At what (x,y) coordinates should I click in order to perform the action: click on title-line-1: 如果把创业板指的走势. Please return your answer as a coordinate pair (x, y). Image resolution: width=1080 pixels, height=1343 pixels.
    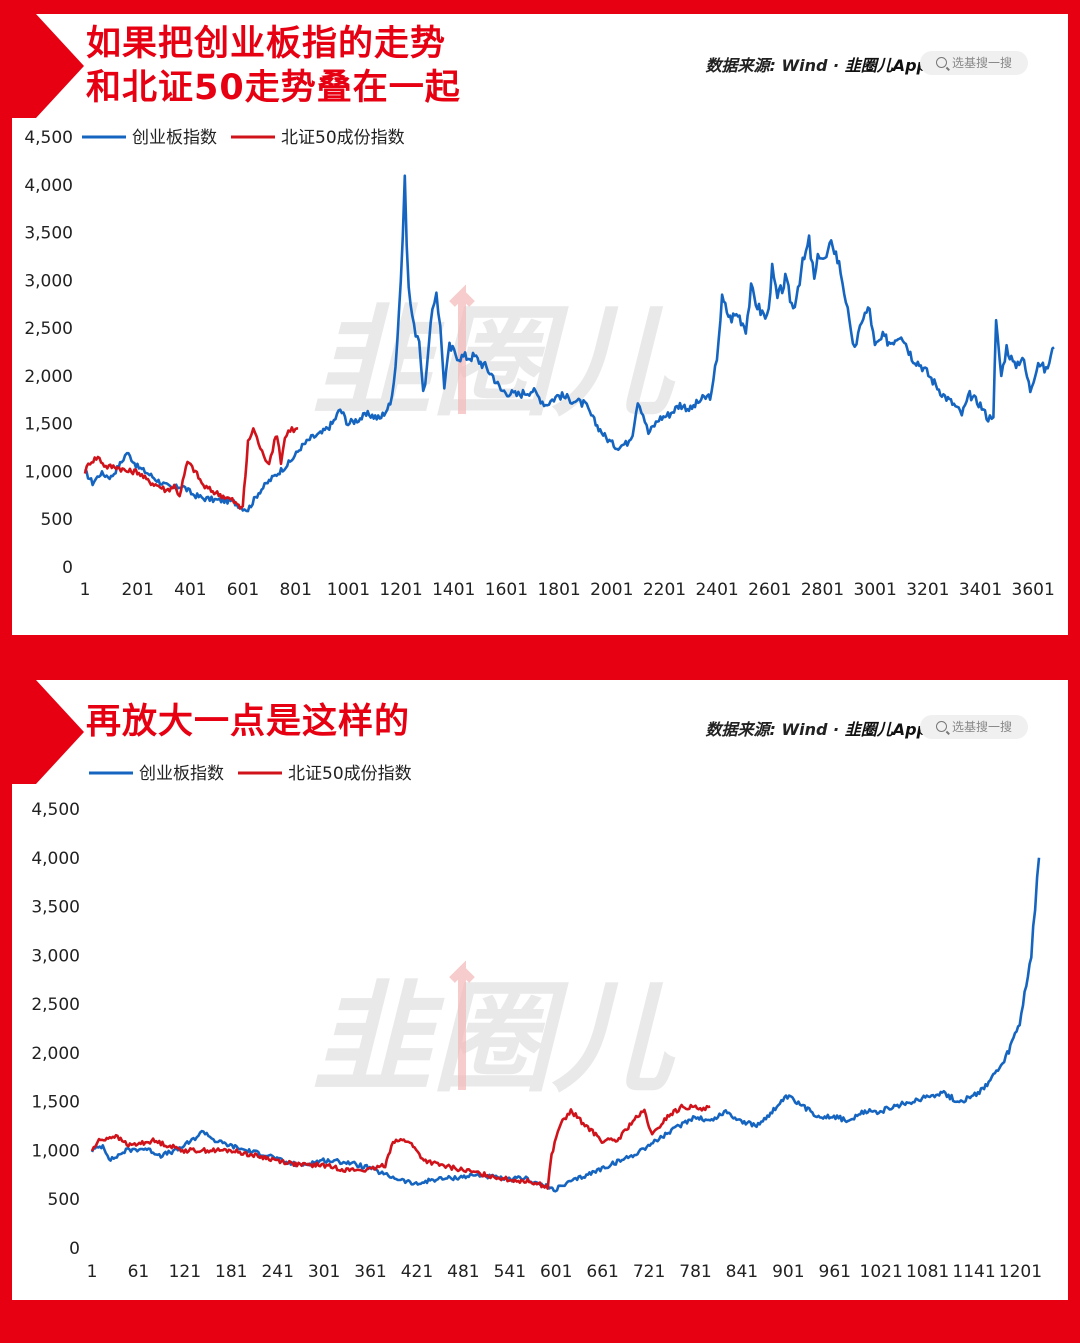
    Looking at the image, I should click on (266, 44).